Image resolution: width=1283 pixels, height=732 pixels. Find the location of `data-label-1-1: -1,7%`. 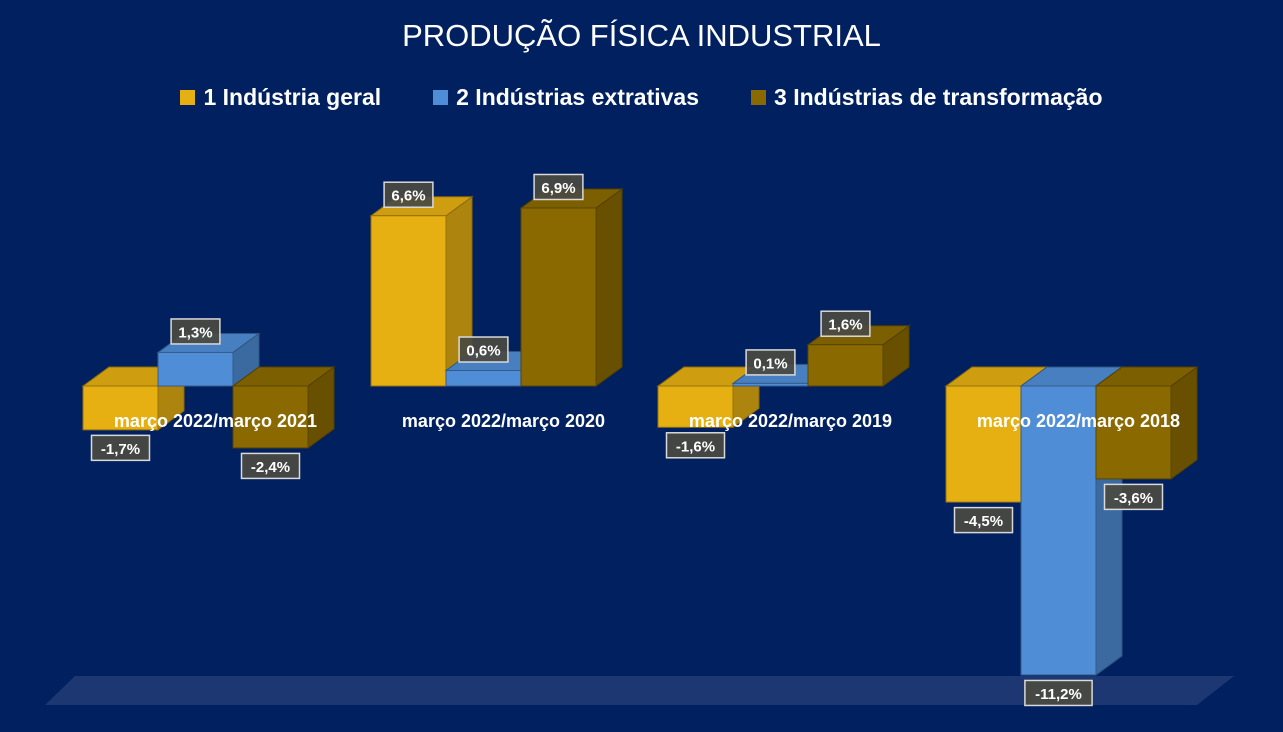

data-label-1-1: -1,7% is located at coordinates (120, 449).